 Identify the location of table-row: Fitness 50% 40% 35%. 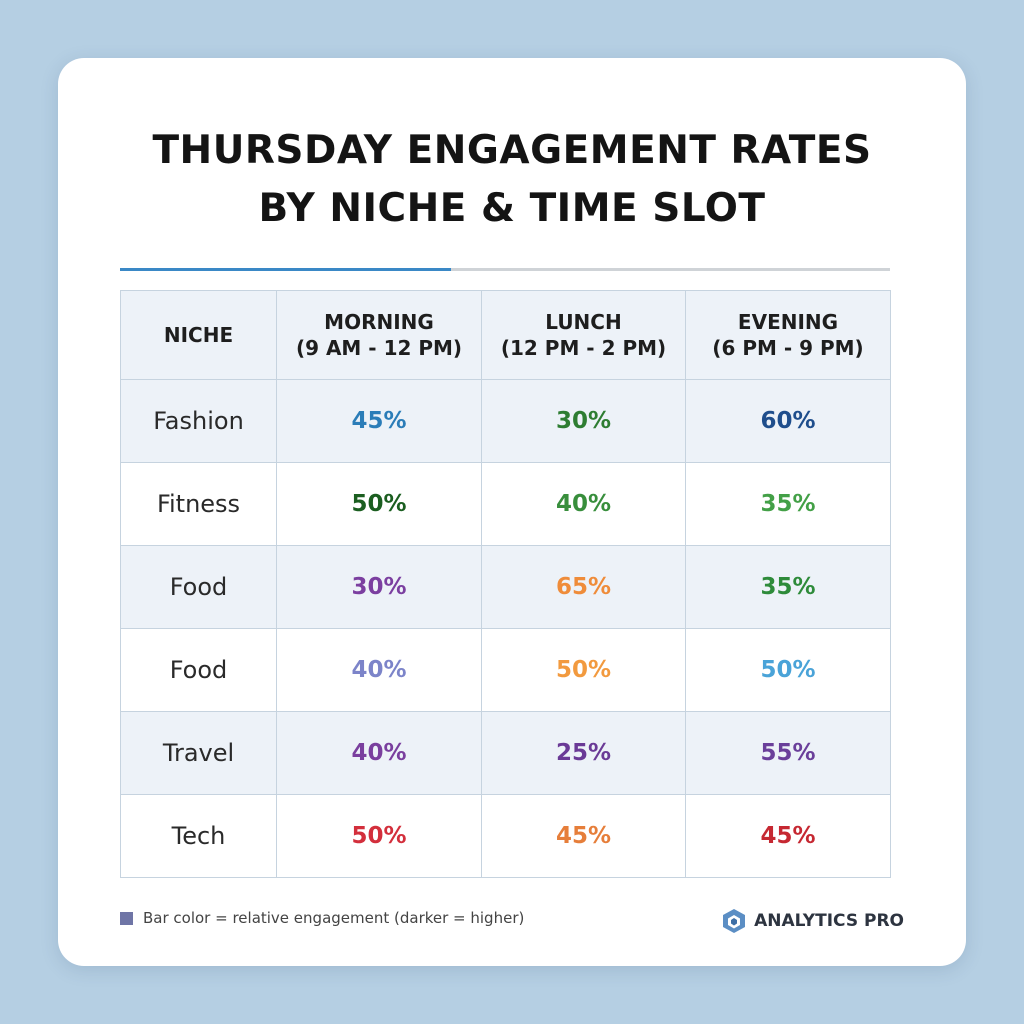
(505, 504).